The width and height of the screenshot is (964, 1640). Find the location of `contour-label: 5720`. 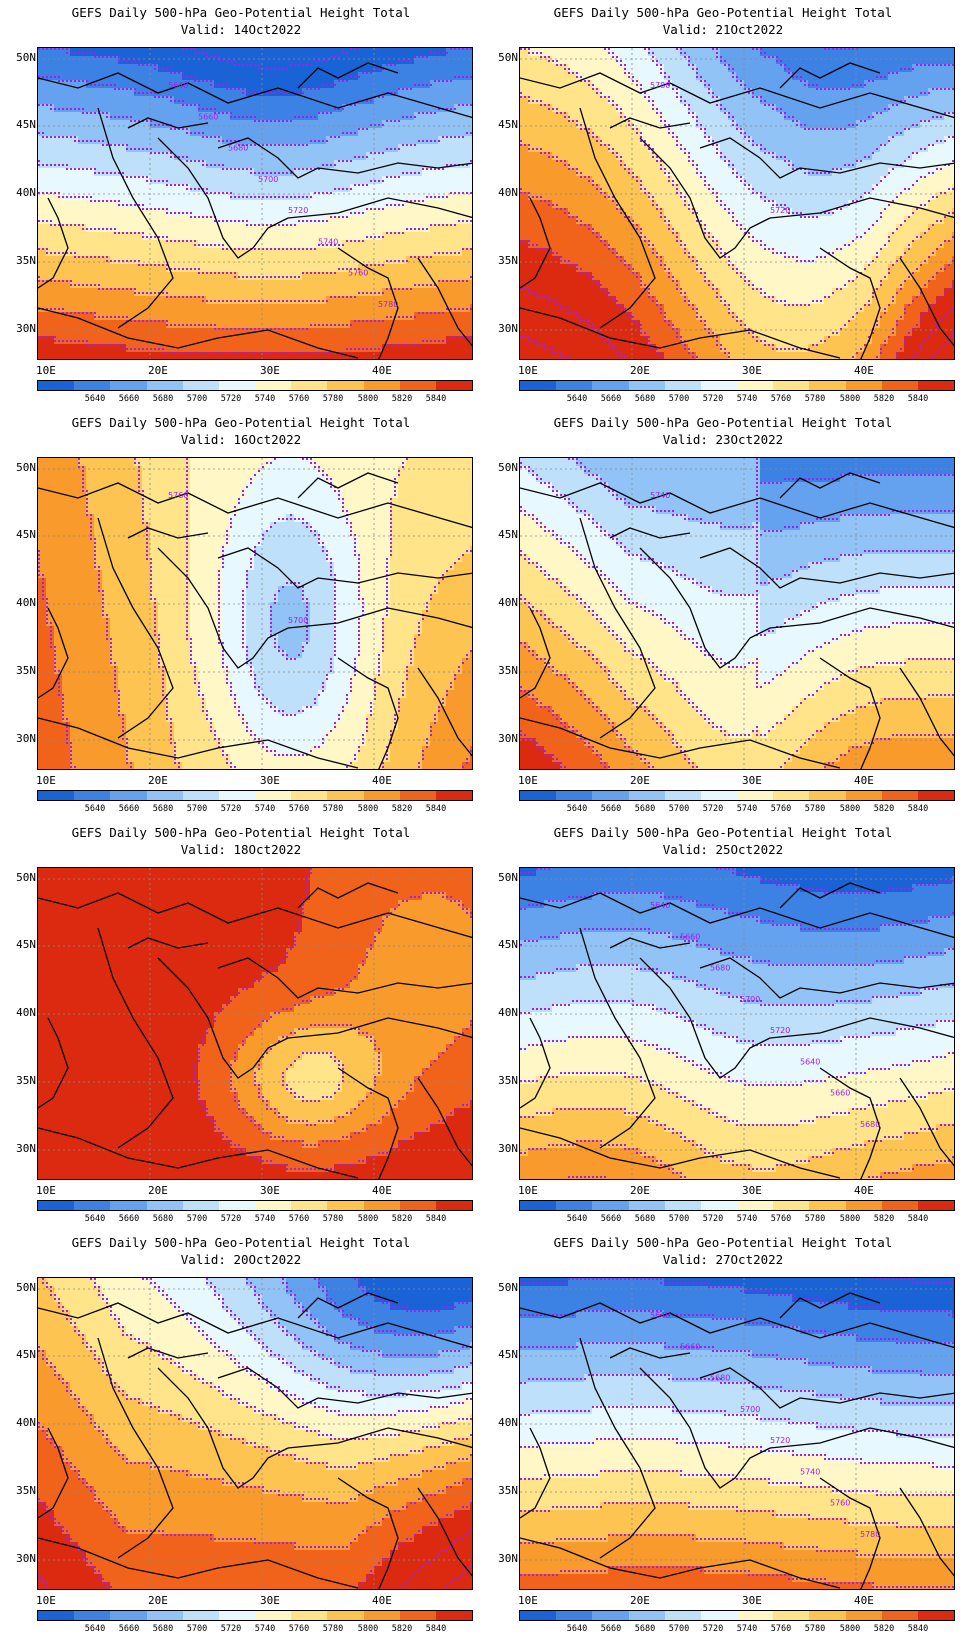

contour-label: 5720 is located at coordinates (780, 1440).